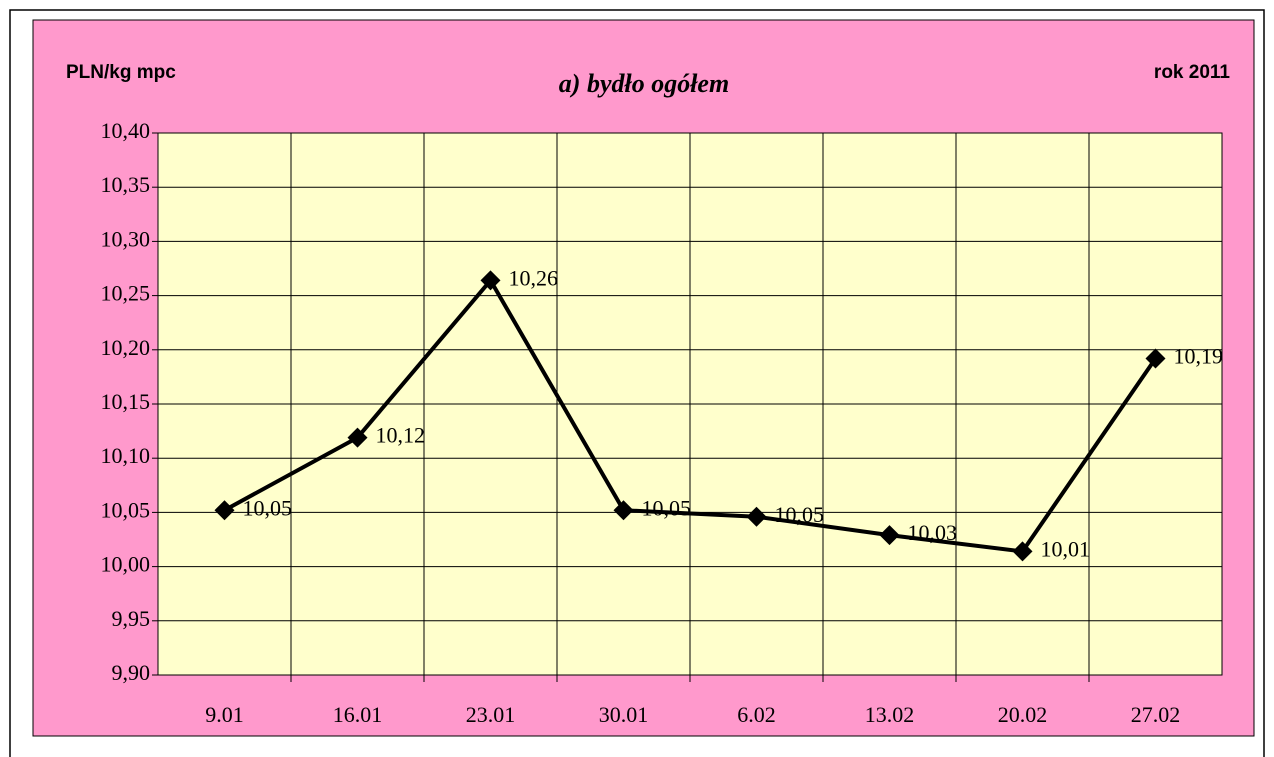 The width and height of the screenshot is (1274, 757). Describe the element at coordinates (126, 293) in the screenshot. I see `y-tick-label: 10,25` at that location.